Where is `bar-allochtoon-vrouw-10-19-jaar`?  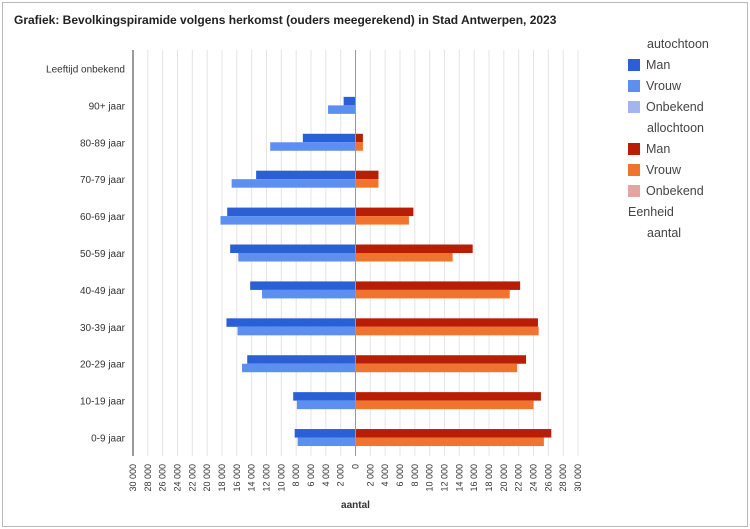
bar-allochtoon-vrouw-10-19-jaar is located at coordinates (444, 405).